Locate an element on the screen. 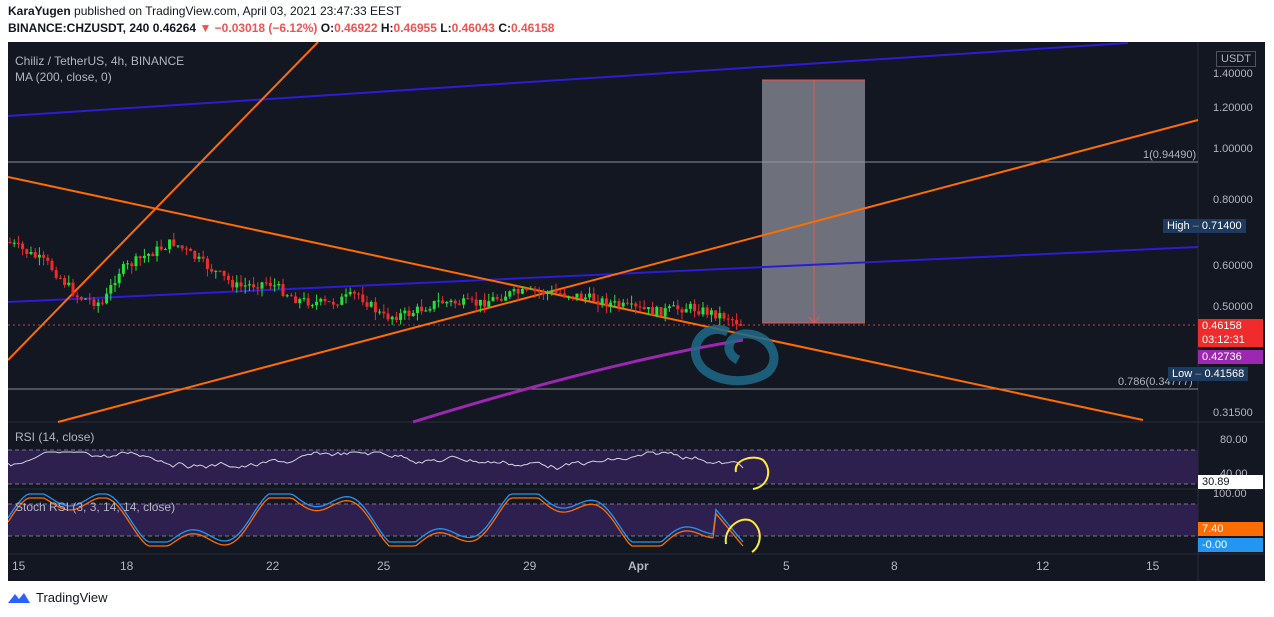  ma-label: MA (200, close, 0) is located at coordinates (63, 77).